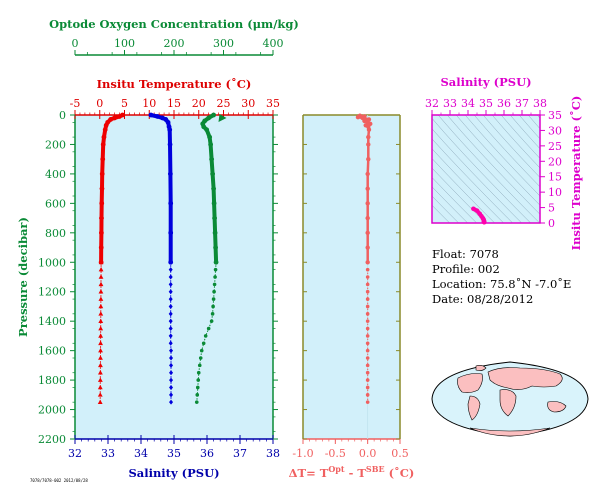 The height and width of the screenshot is (500, 608). I want to click on temperature-tick-label: 5, so click(124, 103).